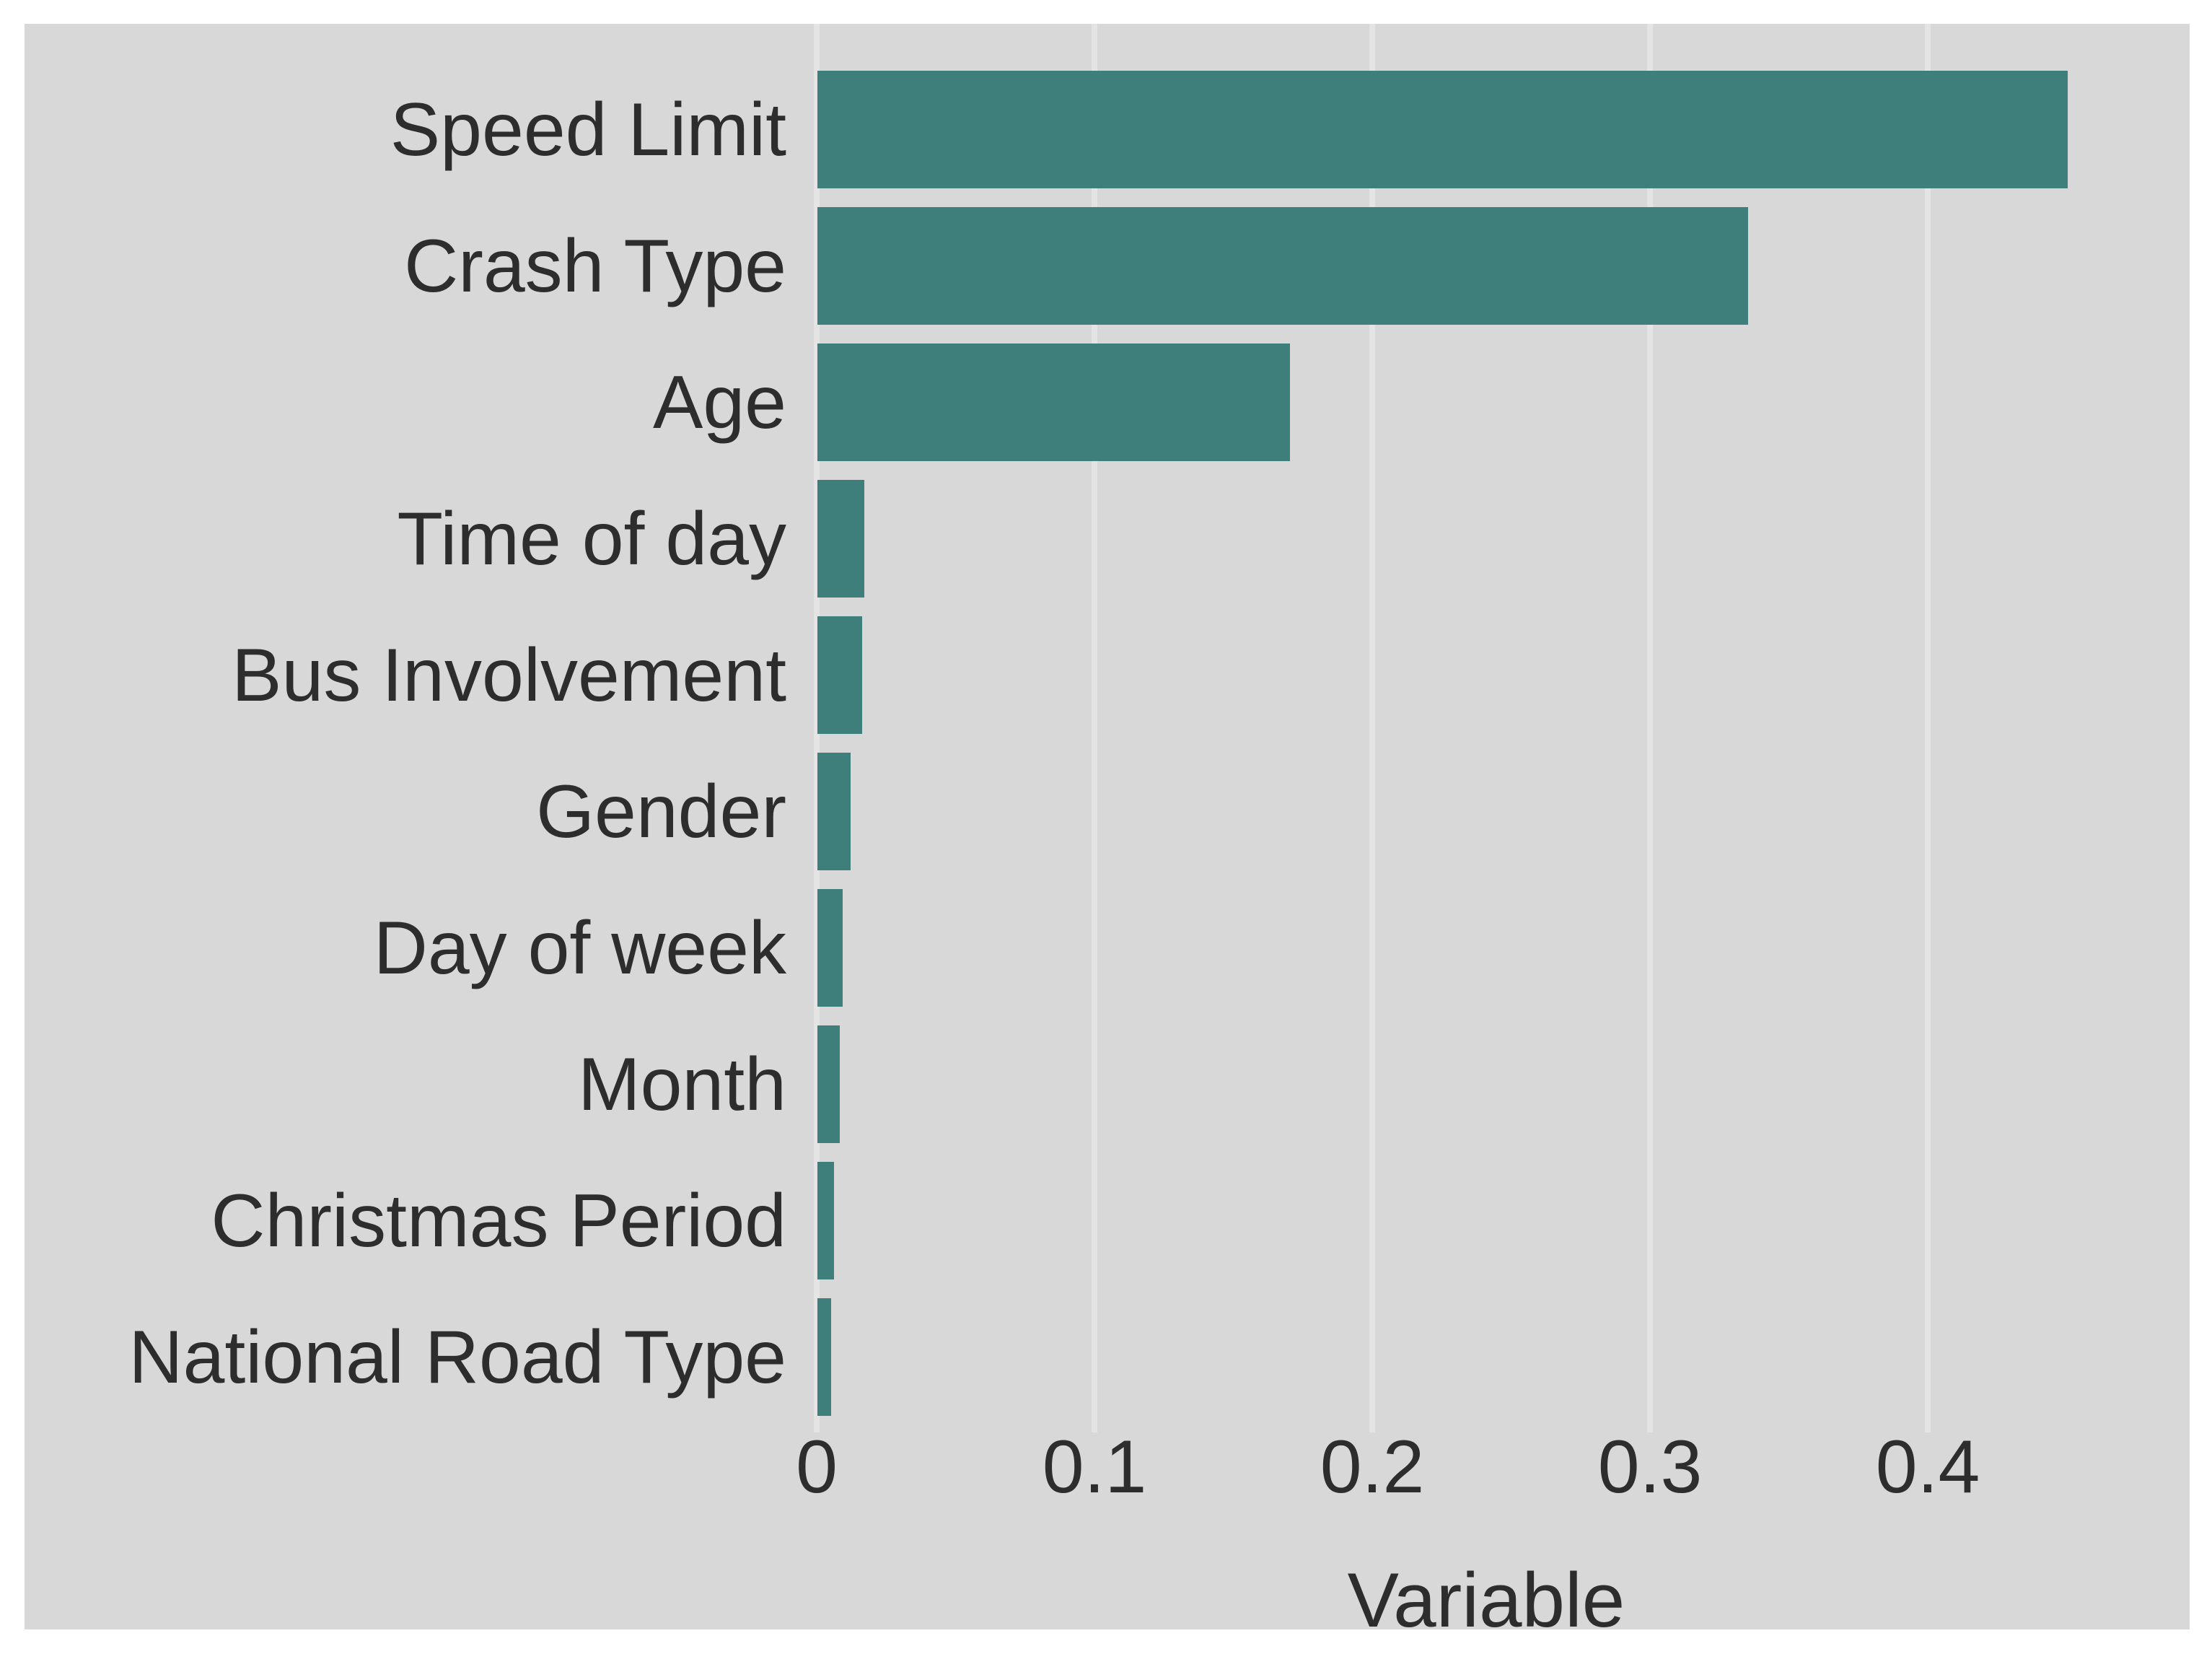 This screenshot has width=2212, height=1654. I want to click on gridline-0.4, so click(1928, 728).